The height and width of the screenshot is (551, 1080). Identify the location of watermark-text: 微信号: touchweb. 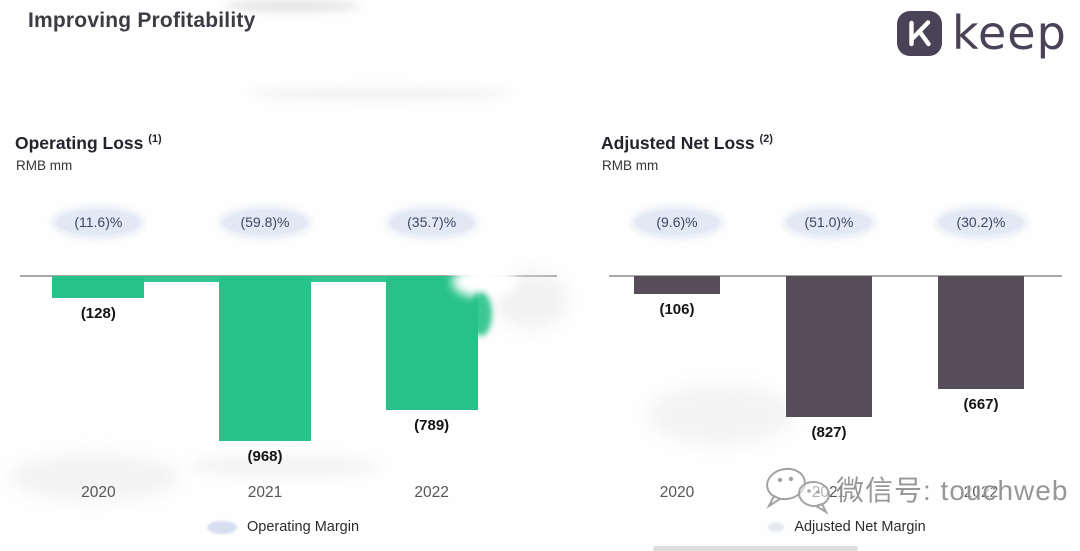
(952, 490).